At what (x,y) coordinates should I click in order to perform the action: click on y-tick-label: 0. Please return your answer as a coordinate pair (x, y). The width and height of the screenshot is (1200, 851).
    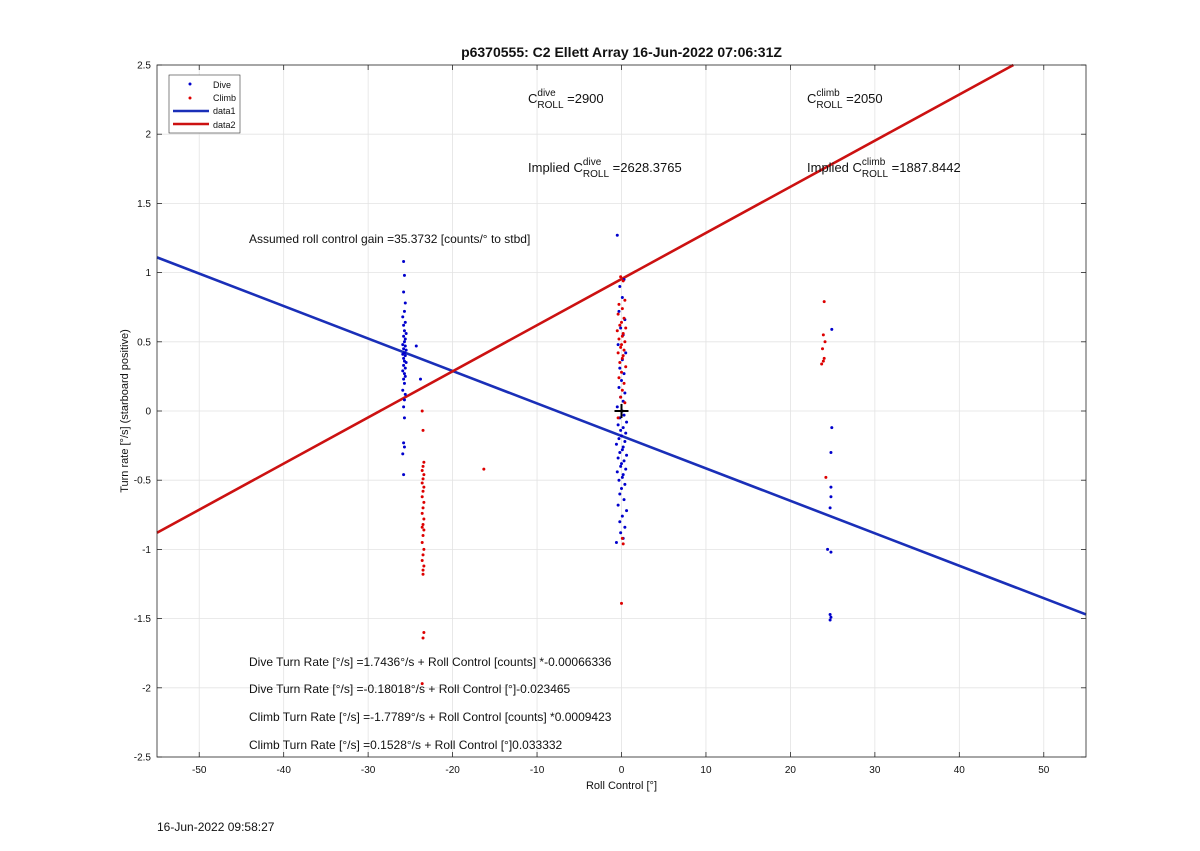
    Looking at the image, I should click on (148, 412).